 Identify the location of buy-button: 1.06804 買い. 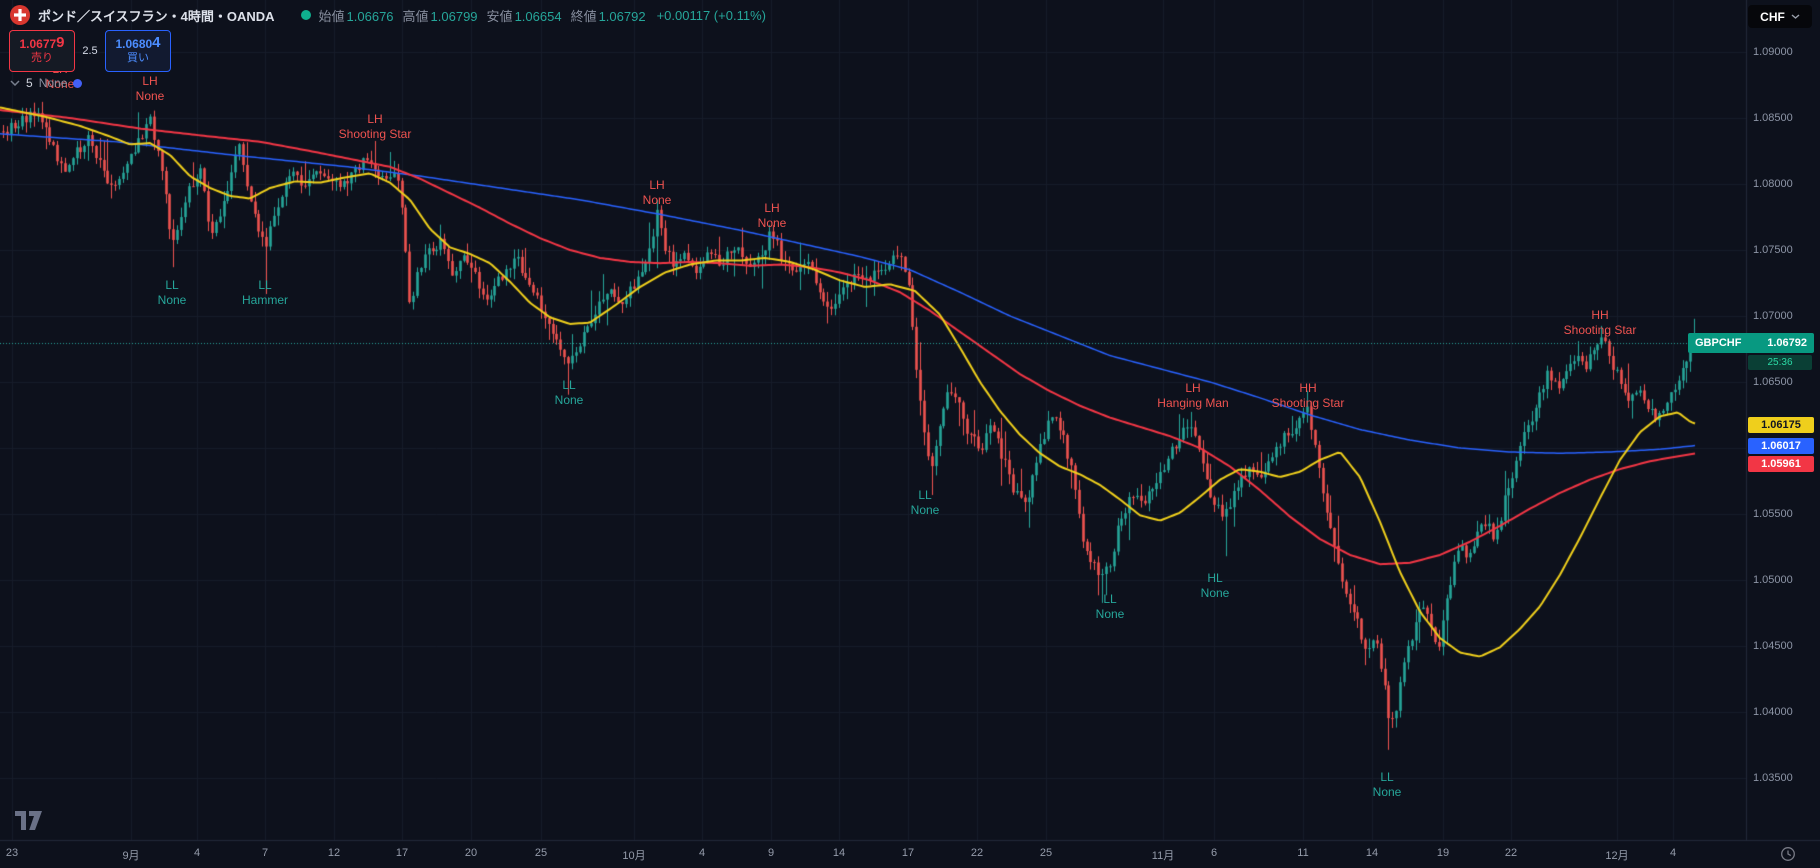
(138, 51).